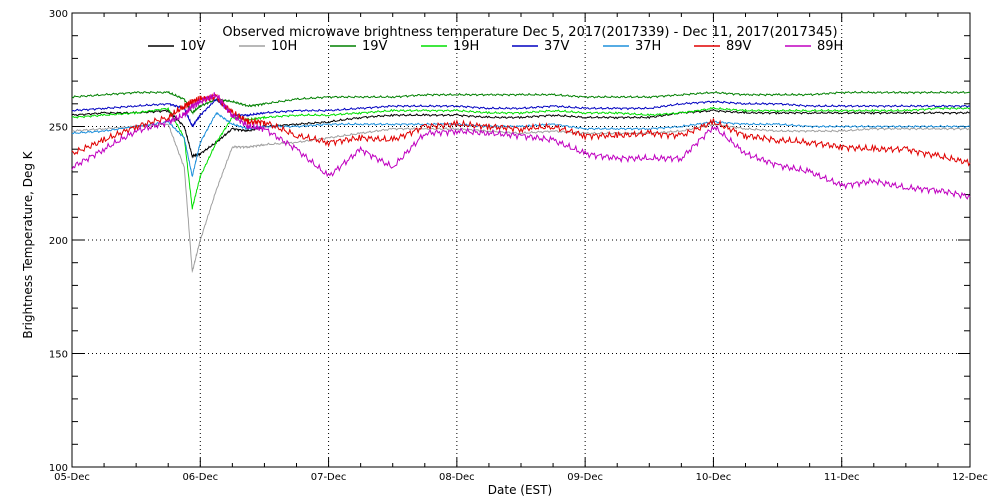 The width and height of the screenshot is (1000, 500). I want to click on legend-label-89v: 89V, so click(739, 46).